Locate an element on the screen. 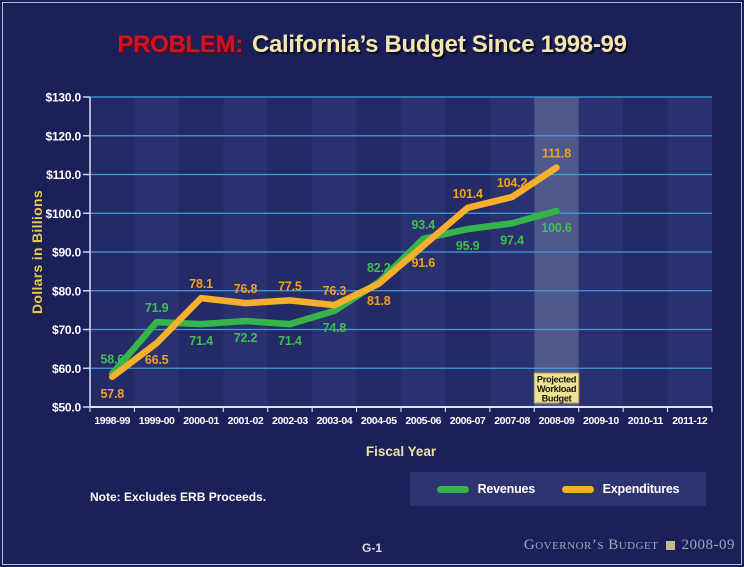 Image resolution: width=744 pixels, height=567 pixels. expenditures-data-label: 76.3 is located at coordinates (335, 291).